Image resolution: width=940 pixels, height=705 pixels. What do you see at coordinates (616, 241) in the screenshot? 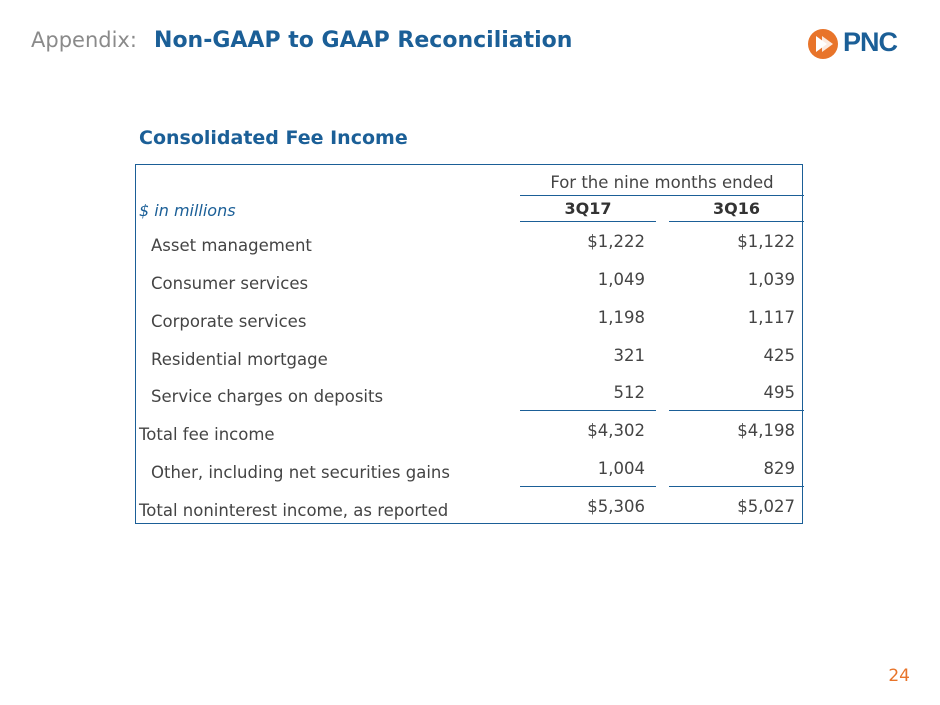
I see `row-value-3q17: $1,222` at bounding box center [616, 241].